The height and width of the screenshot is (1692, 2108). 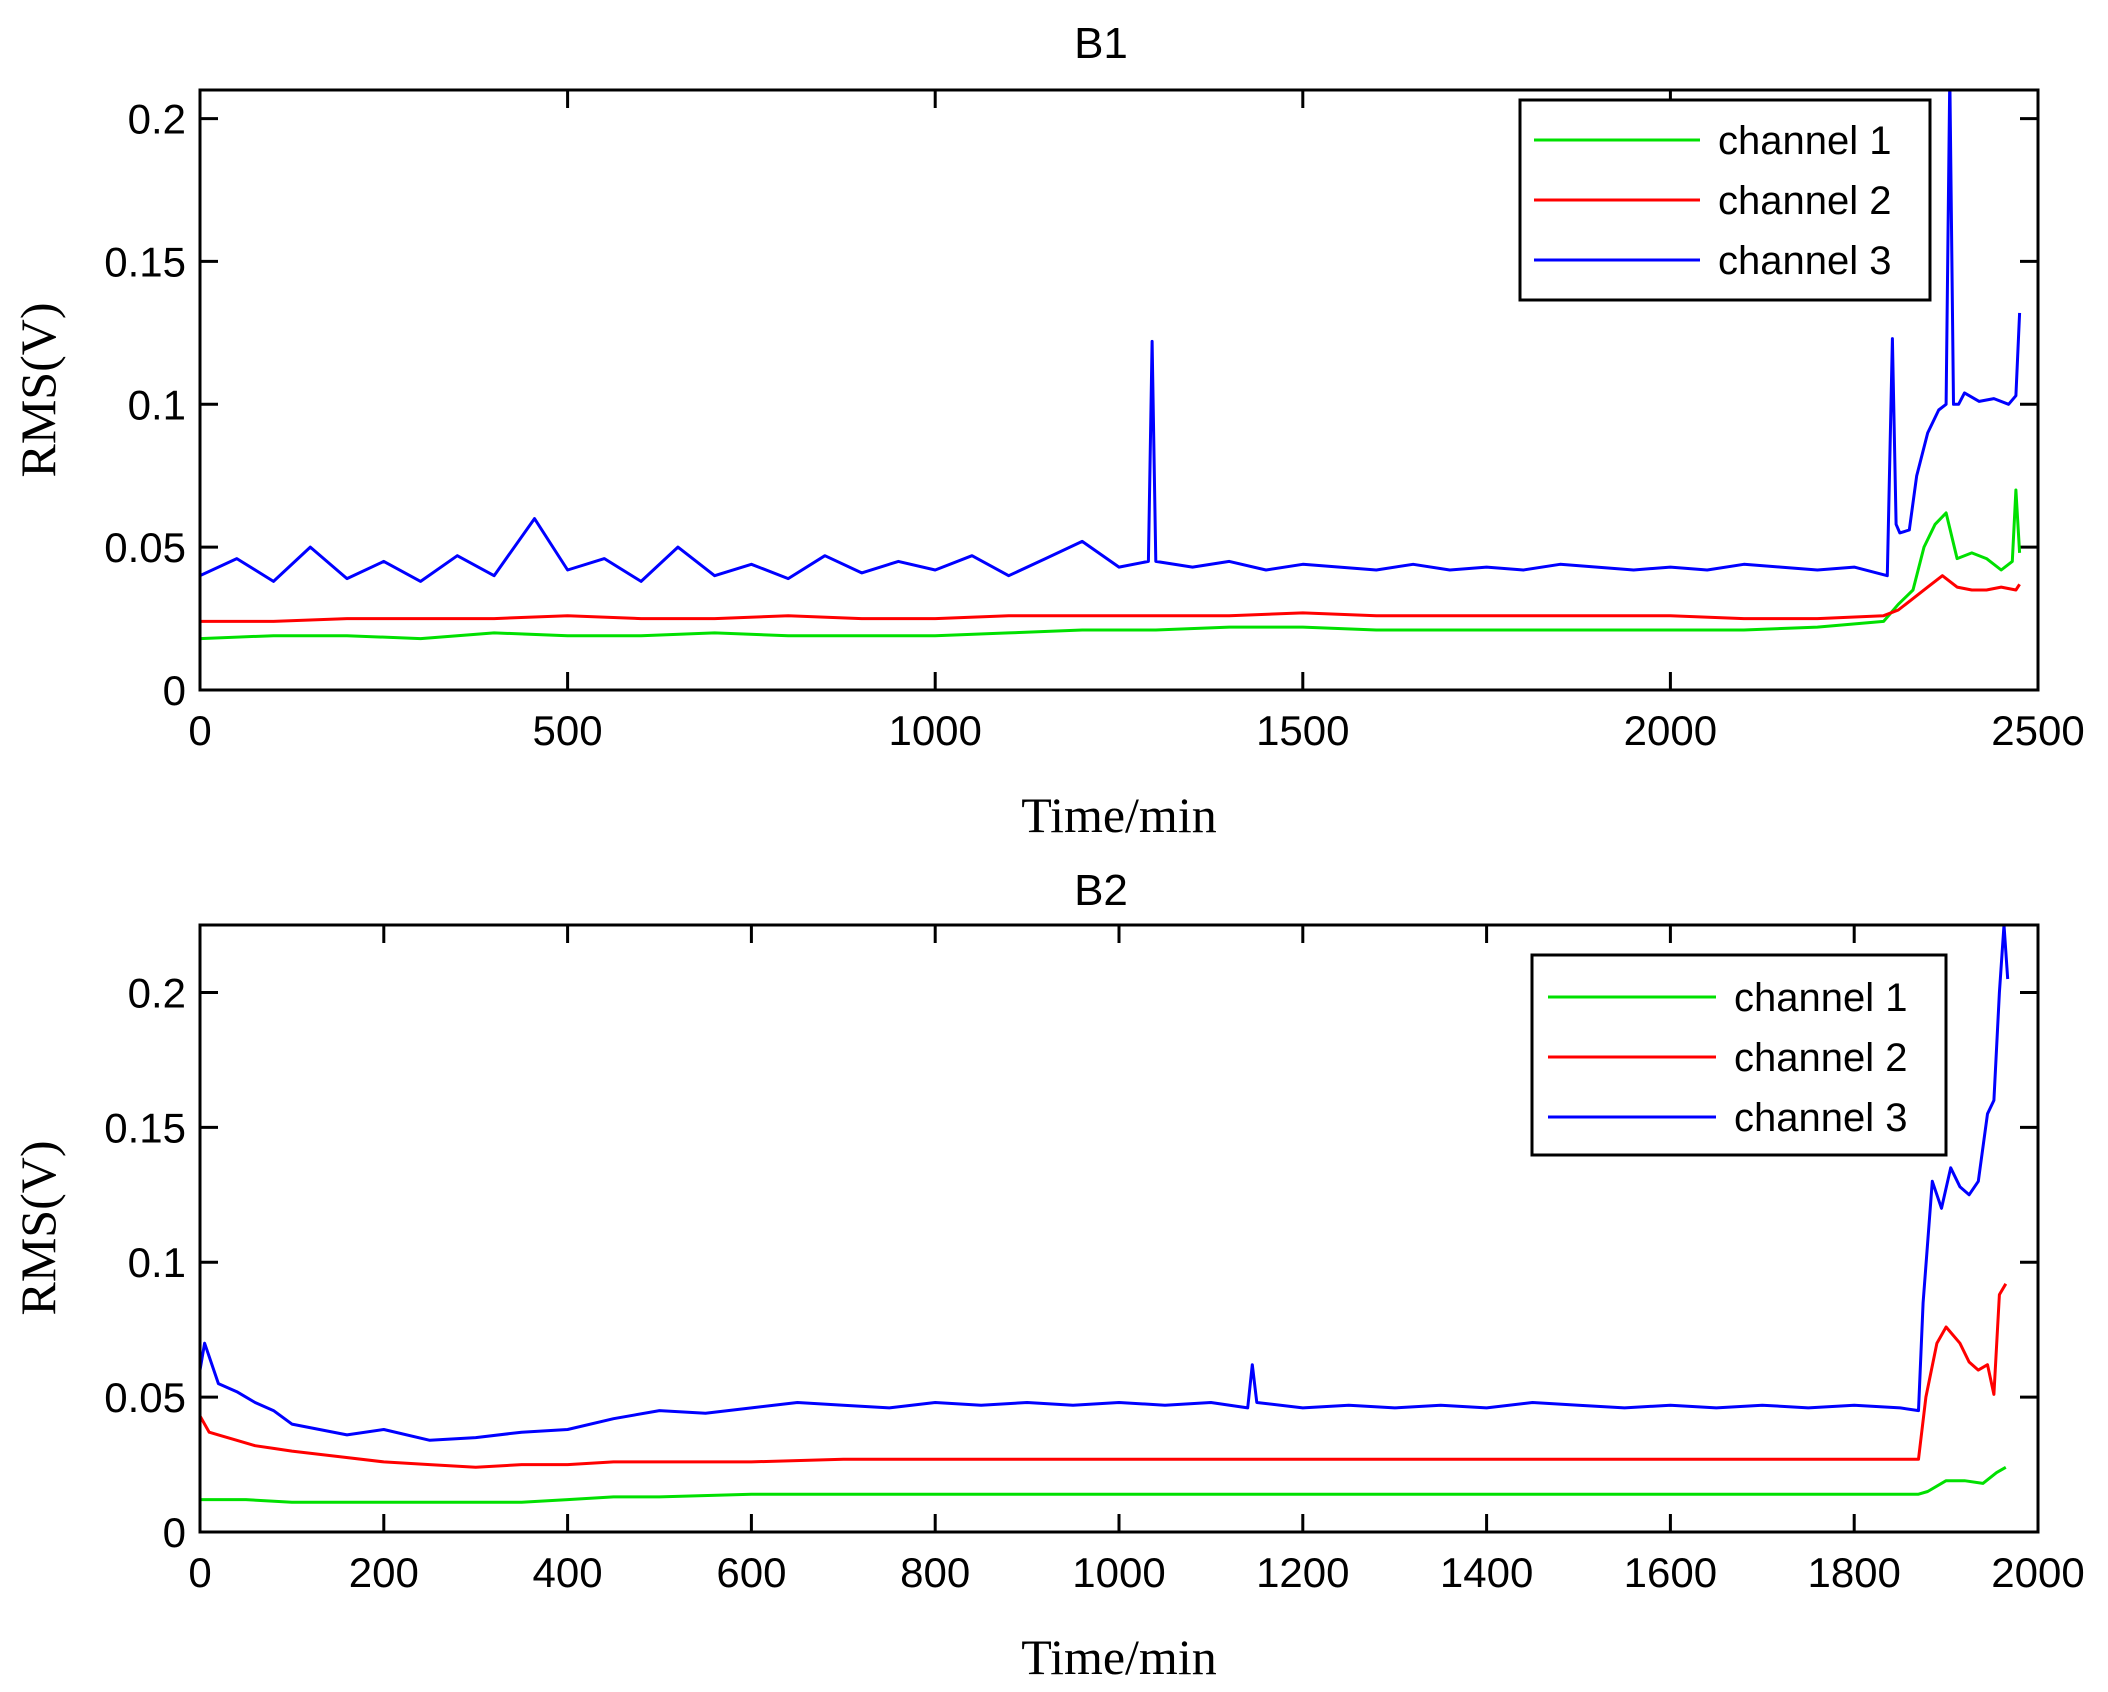 What do you see at coordinates (935, 1572) in the screenshot?
I see `x-tick-label: 800` at bounding box center [935, 1572].